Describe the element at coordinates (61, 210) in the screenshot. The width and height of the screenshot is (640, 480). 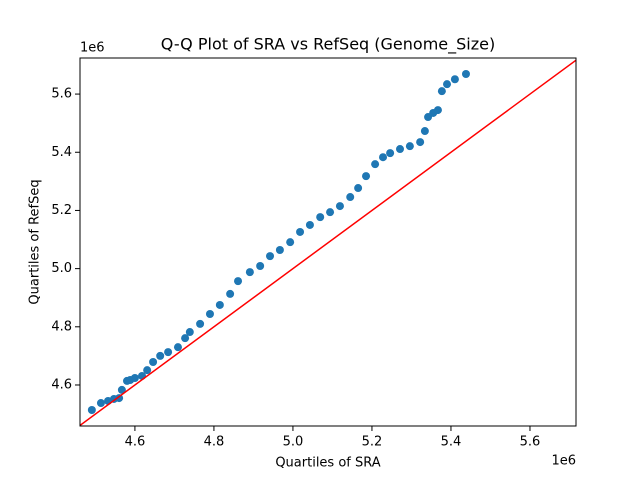
I see `y-tick-label: 5.2` at that location.